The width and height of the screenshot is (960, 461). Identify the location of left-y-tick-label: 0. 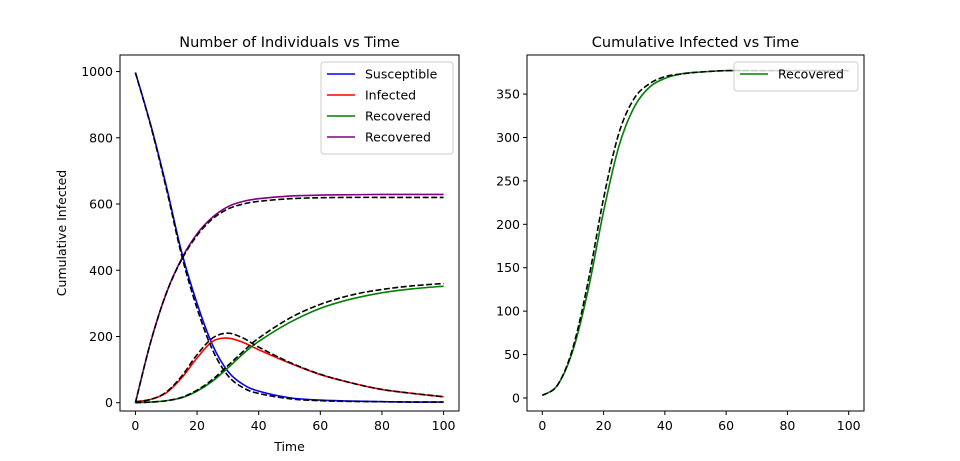
(109, 402).